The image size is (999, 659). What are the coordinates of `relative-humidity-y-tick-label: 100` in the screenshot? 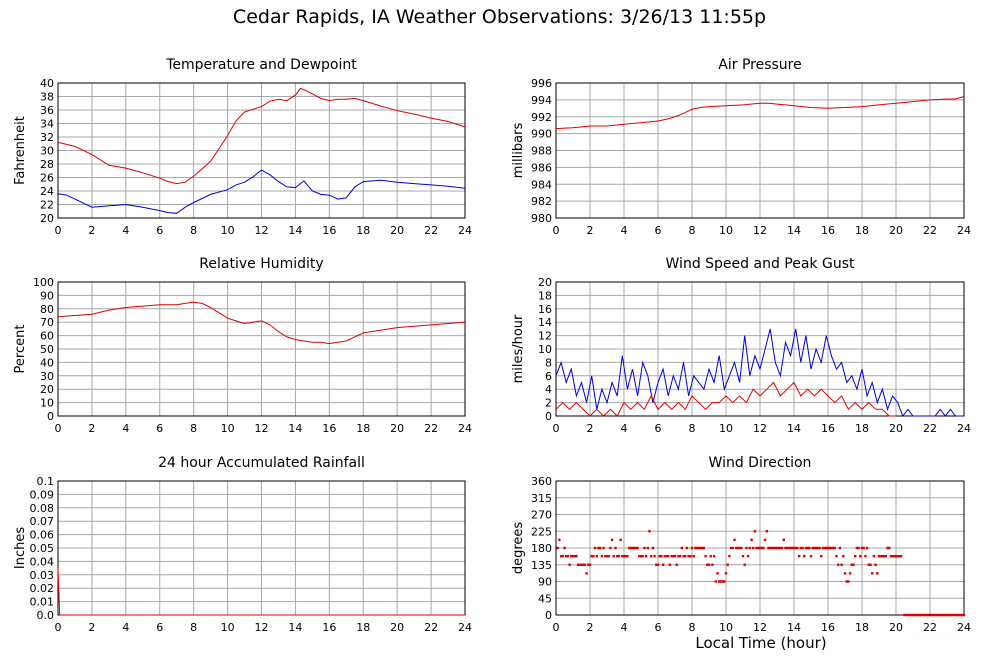 It's located at (43, 282).